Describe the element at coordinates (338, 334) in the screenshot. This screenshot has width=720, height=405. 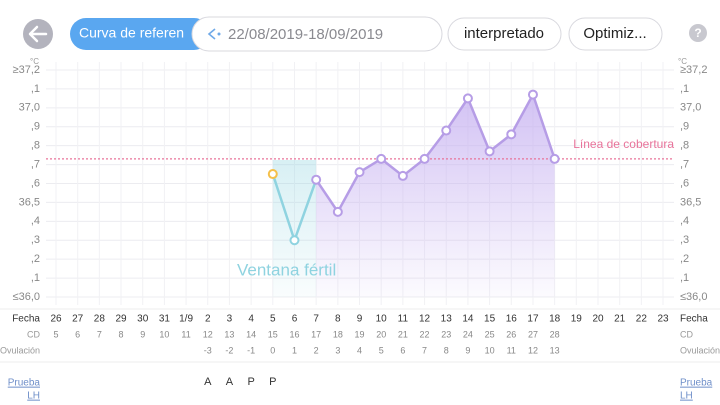
I see `cycle-day: 18` at that location.